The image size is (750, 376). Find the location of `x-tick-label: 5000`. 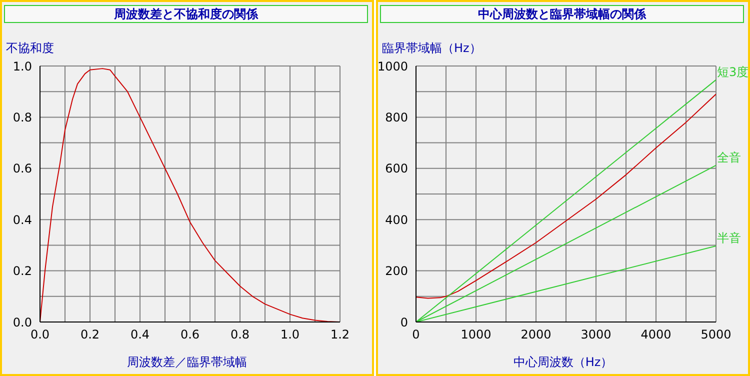

x-tick-label: 5000 is located at coordinates (716, 335).